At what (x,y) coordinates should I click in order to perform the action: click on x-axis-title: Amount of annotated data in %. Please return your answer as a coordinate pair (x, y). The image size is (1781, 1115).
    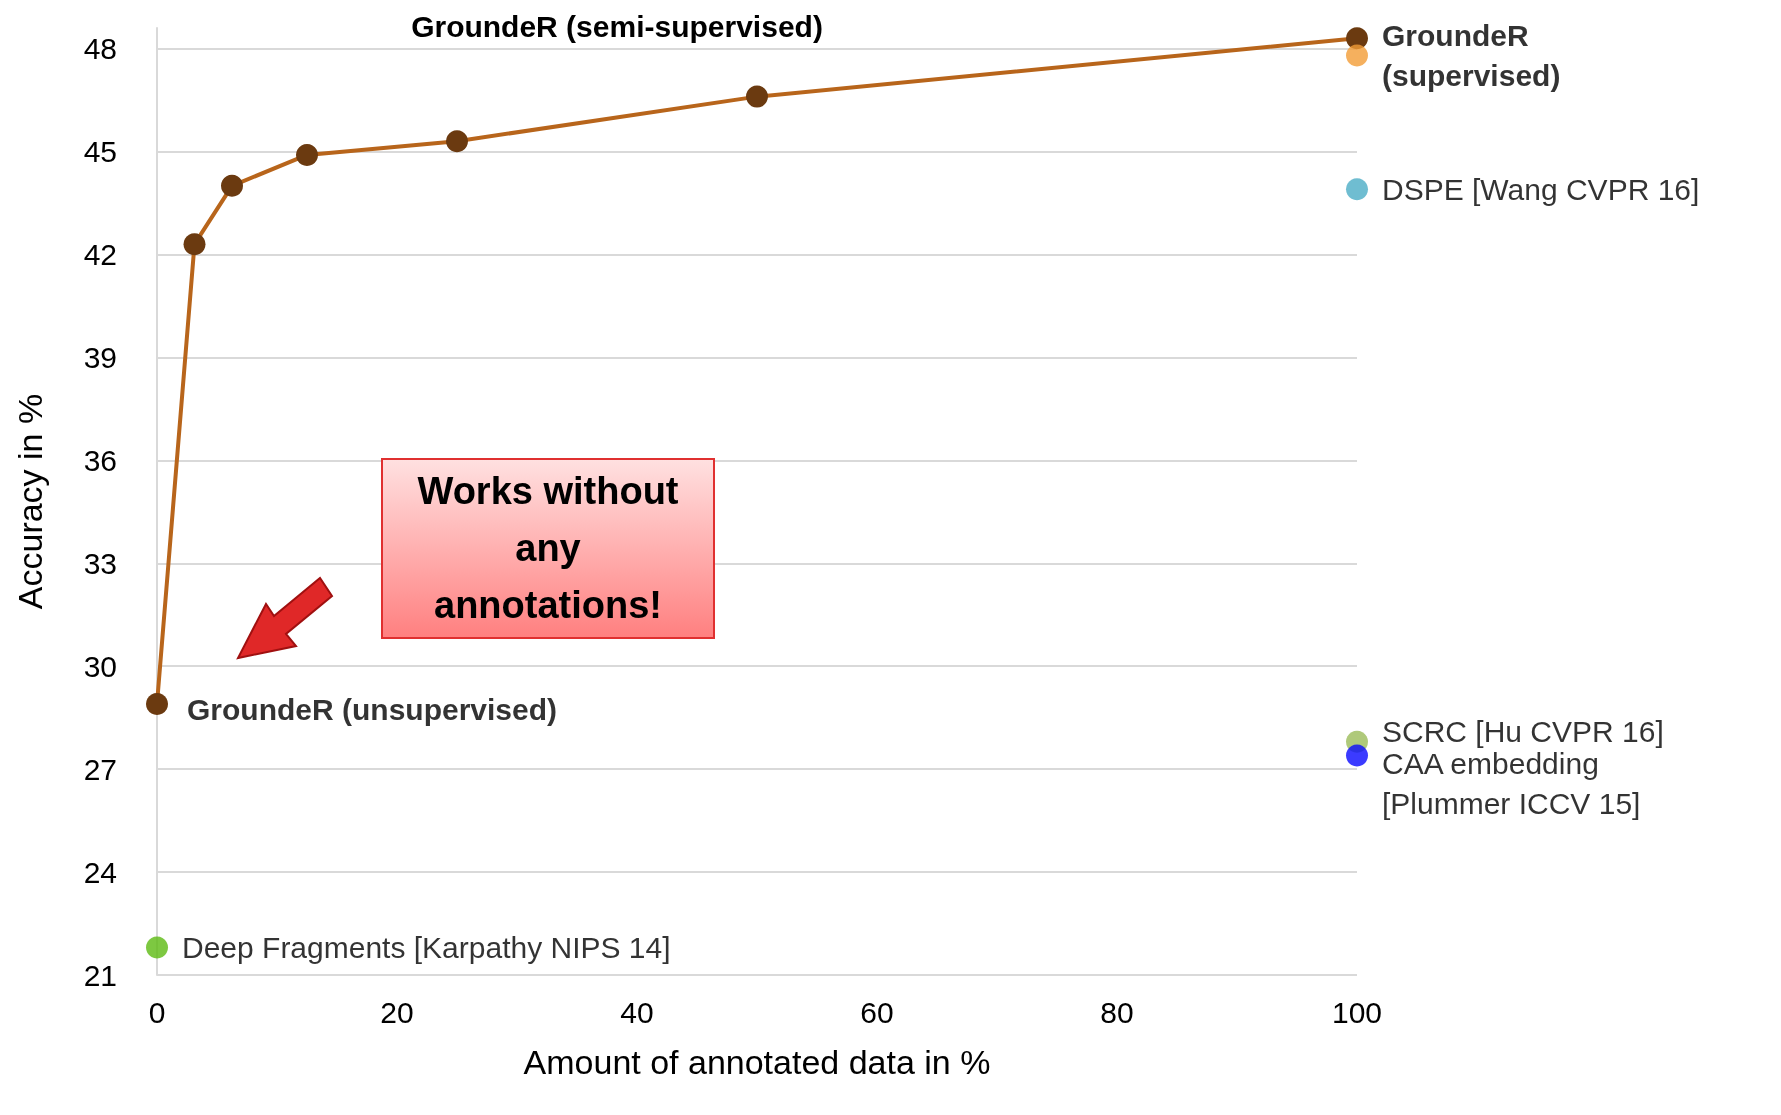
    Looking at the image, I should click on (757, 1062).